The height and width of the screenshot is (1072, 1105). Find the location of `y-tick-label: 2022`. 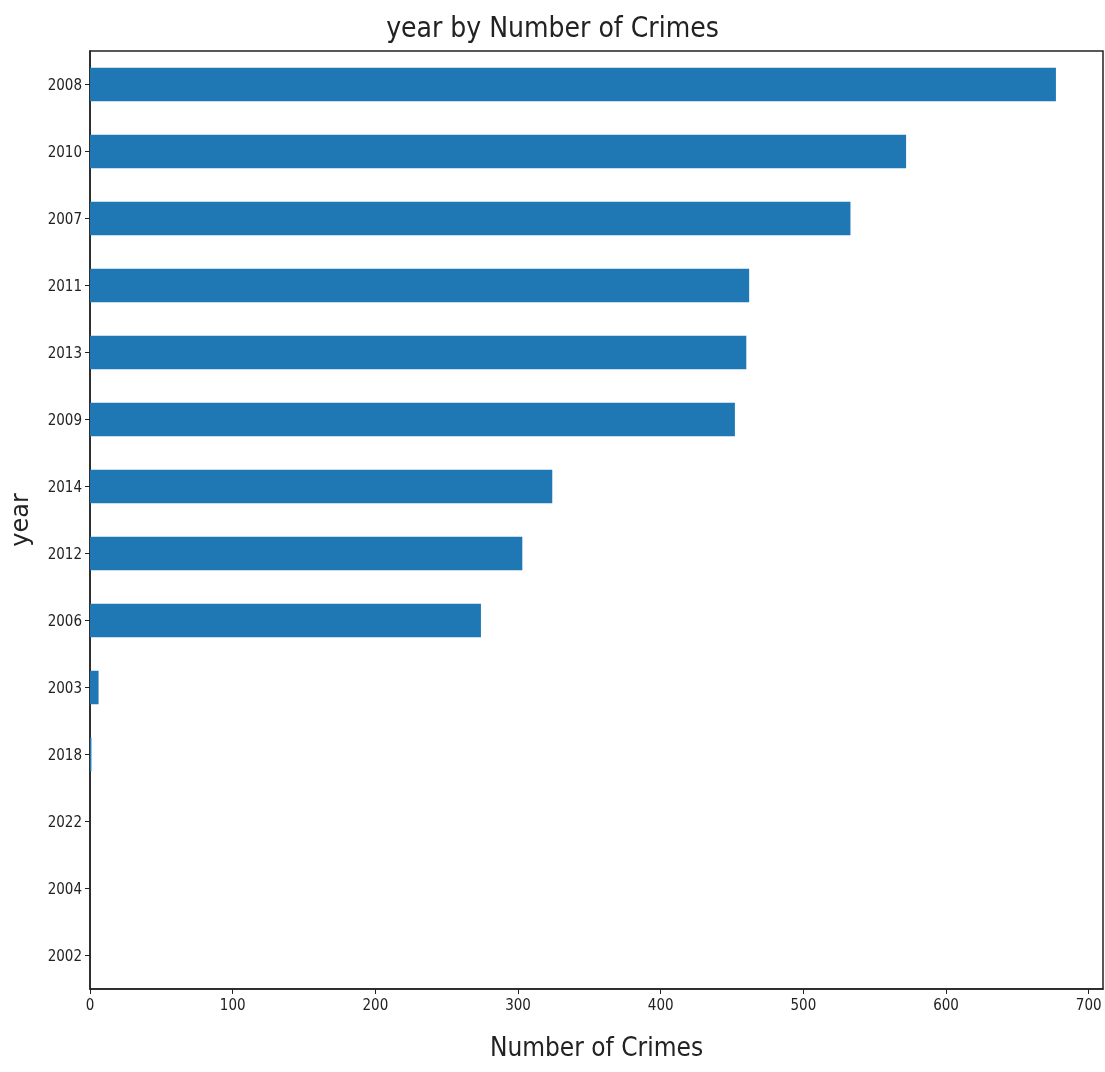

y-tick-label: 2022 is located at coordinates (64, 821).